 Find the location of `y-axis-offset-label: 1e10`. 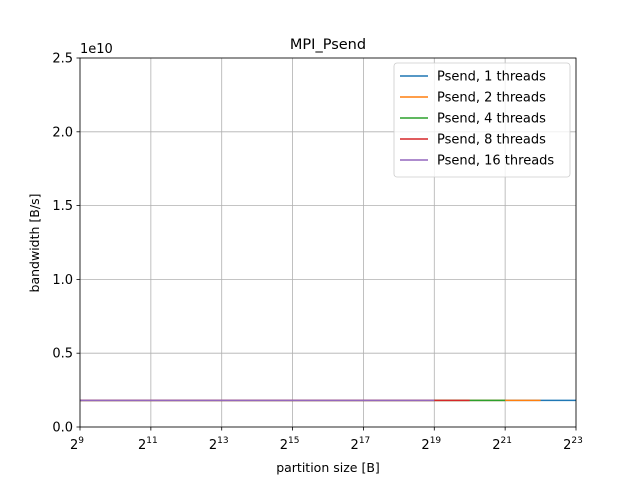

y-axis-offset-label: 1e10 is located at coordinates (96, 49).